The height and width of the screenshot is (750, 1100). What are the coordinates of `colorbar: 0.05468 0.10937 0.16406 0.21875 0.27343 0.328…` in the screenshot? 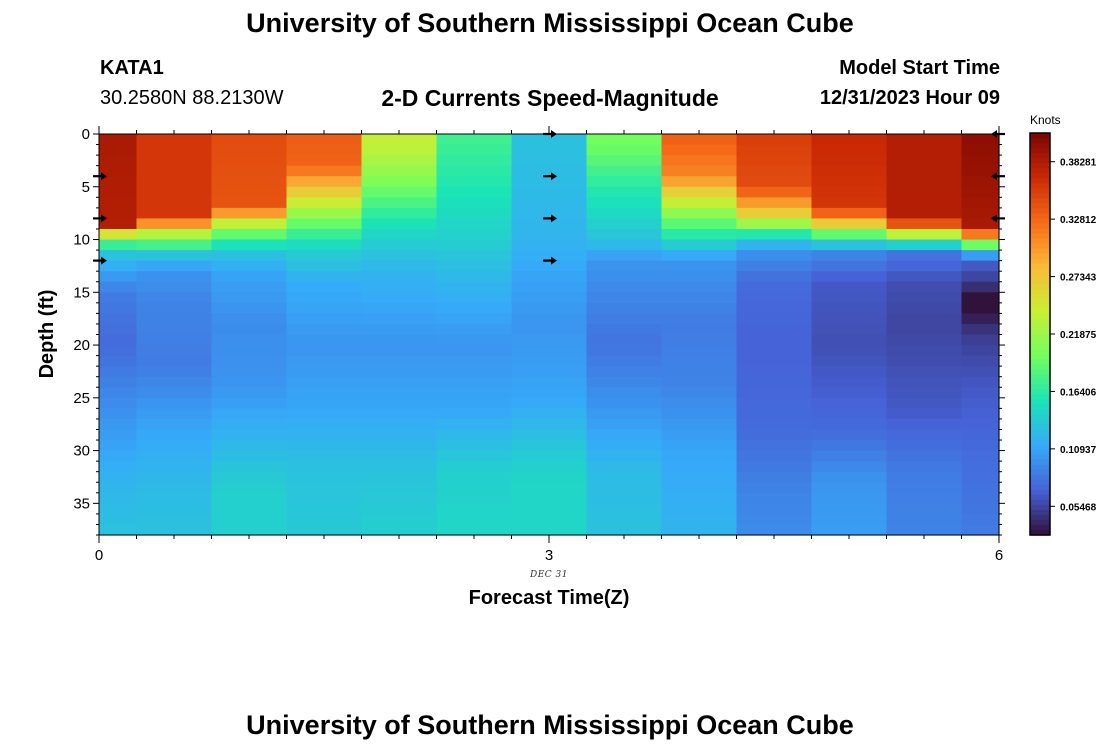 It's located at (1063, 334).